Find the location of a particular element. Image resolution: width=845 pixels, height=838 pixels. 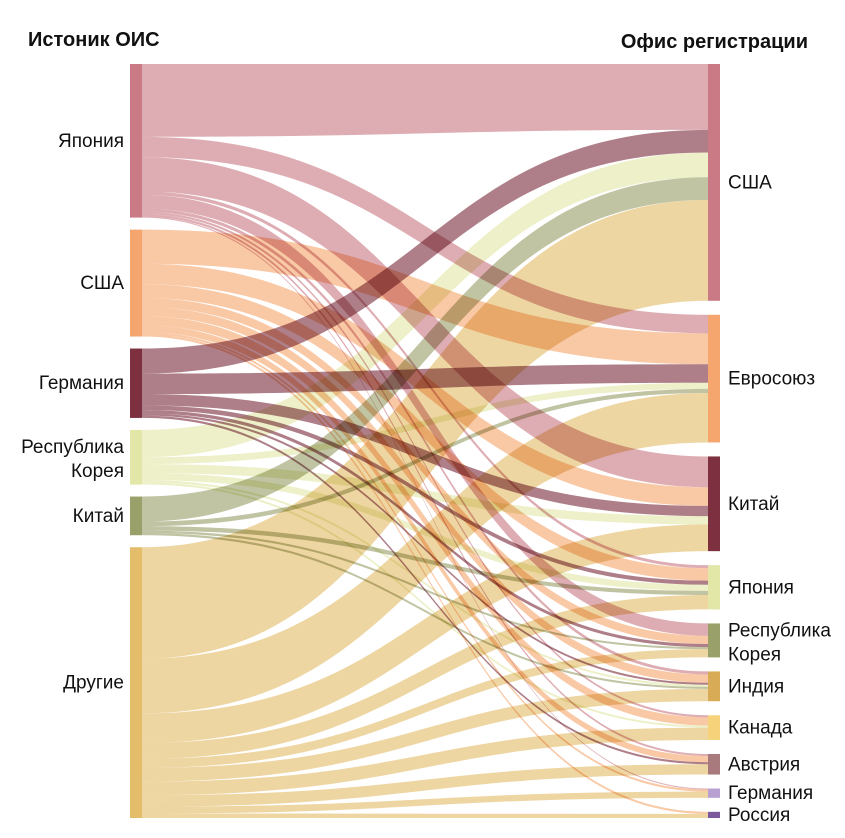

target-node-us is located at coordinates (714, 182).